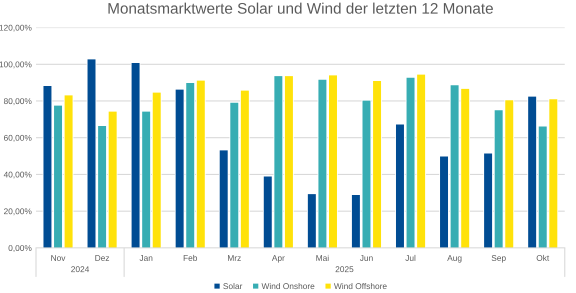  I want to click on x-tick-label: Feb, so click(191, 257).